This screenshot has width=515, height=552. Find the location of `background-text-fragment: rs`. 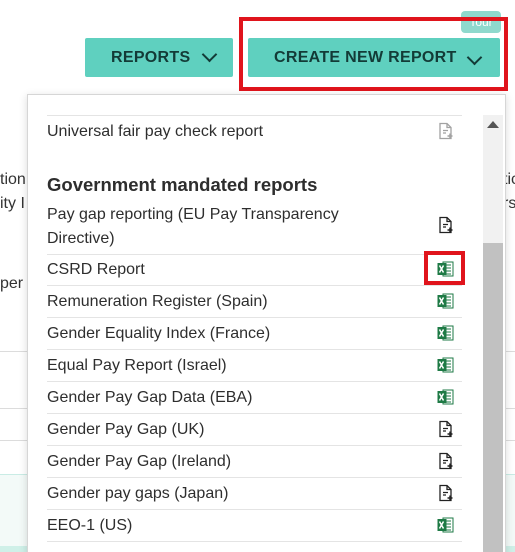

background-text-fragment: rs is located at coordinates (509, 203).